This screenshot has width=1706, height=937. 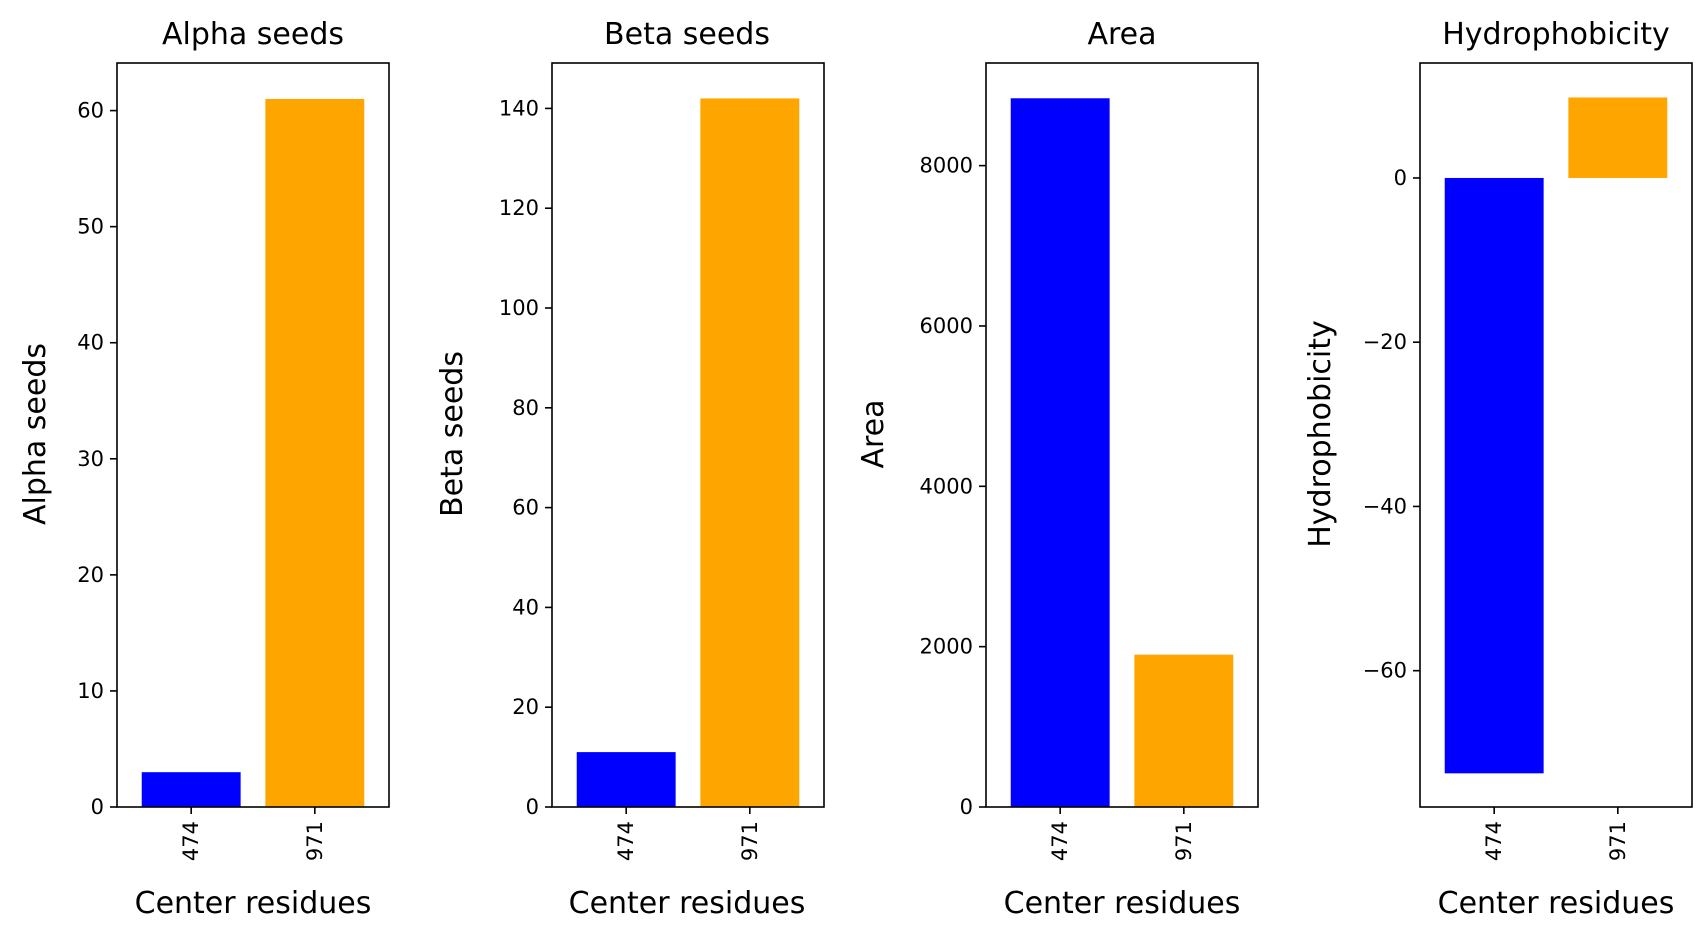 I want to click on y-tick-label: 6000, so click(x=946, y=326).